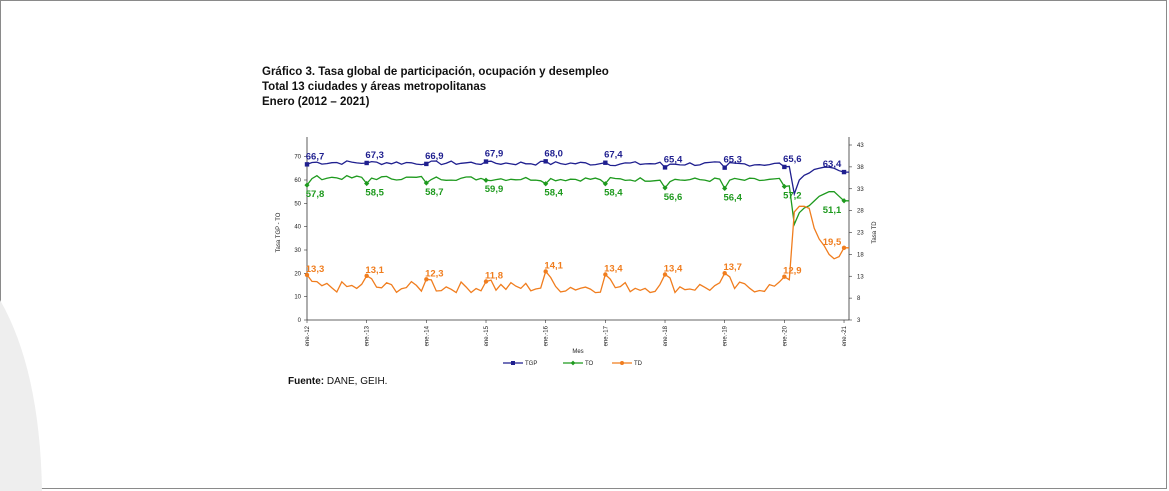 The height and width of the screenshot is (491, 1169). Describe the element at coordinates (297, 158) in the screenshot. I see `y-left-tick-label: 70` at that location.